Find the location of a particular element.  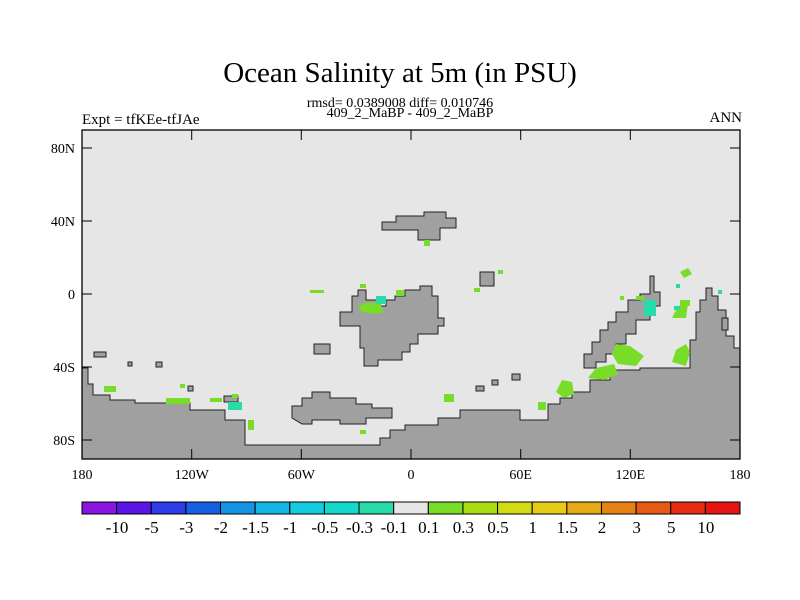

map-title: Ocean Salinity at 5m (in PSU) is located at coordinates (400, 73).